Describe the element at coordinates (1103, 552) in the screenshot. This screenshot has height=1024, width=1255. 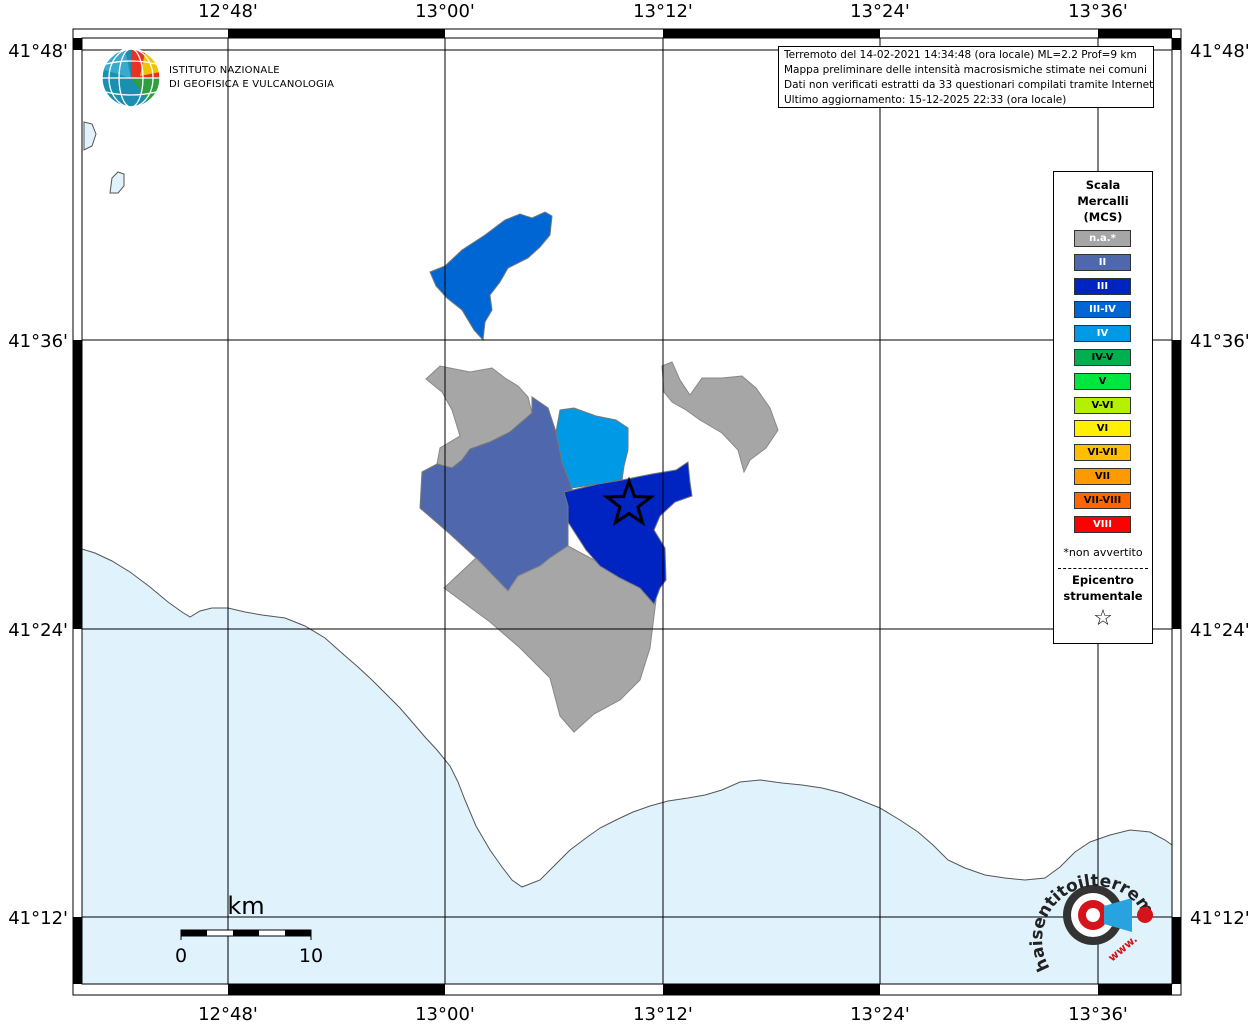
I see `legend-note: *non avvertito` at that location.